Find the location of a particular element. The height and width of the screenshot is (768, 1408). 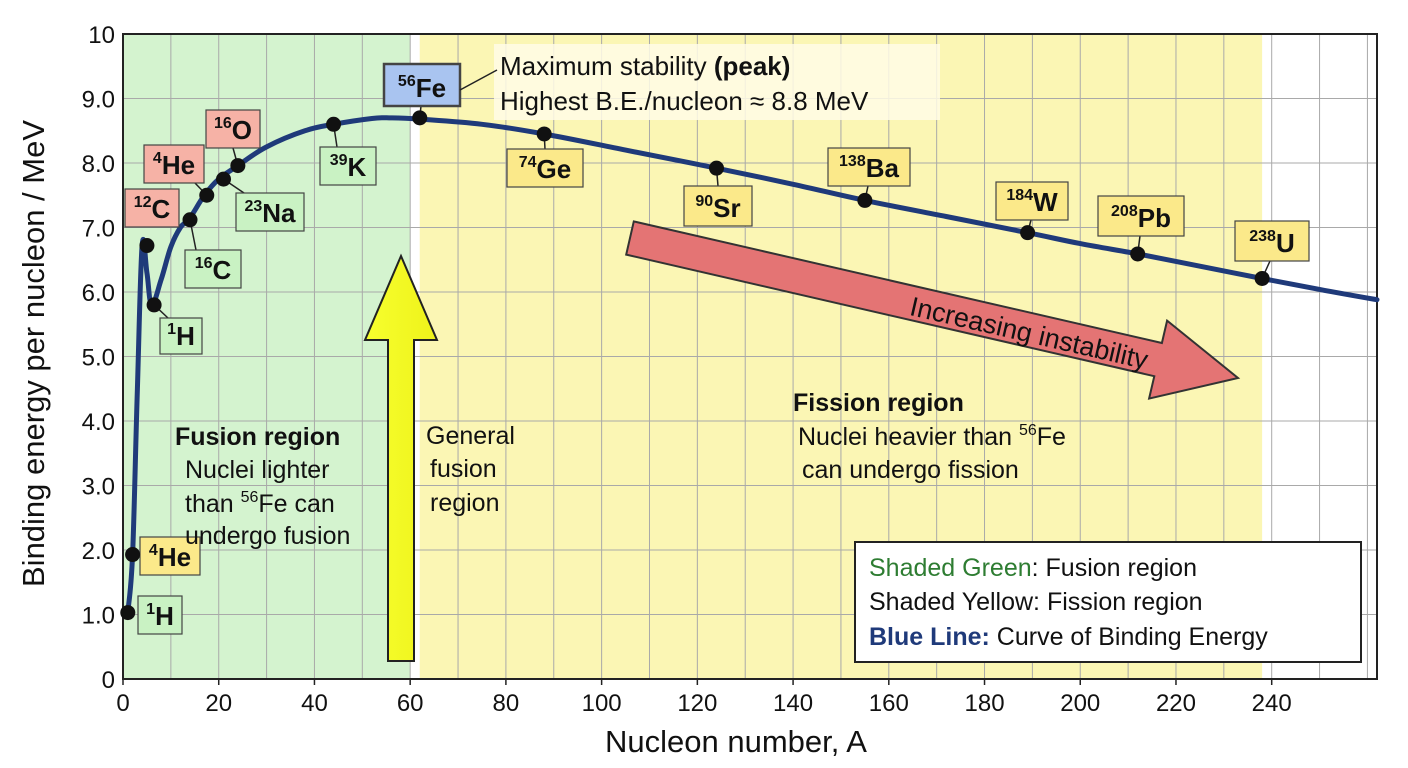

legend-green: Shaded Green: Fusion region is located at coordinates (1033, 568).